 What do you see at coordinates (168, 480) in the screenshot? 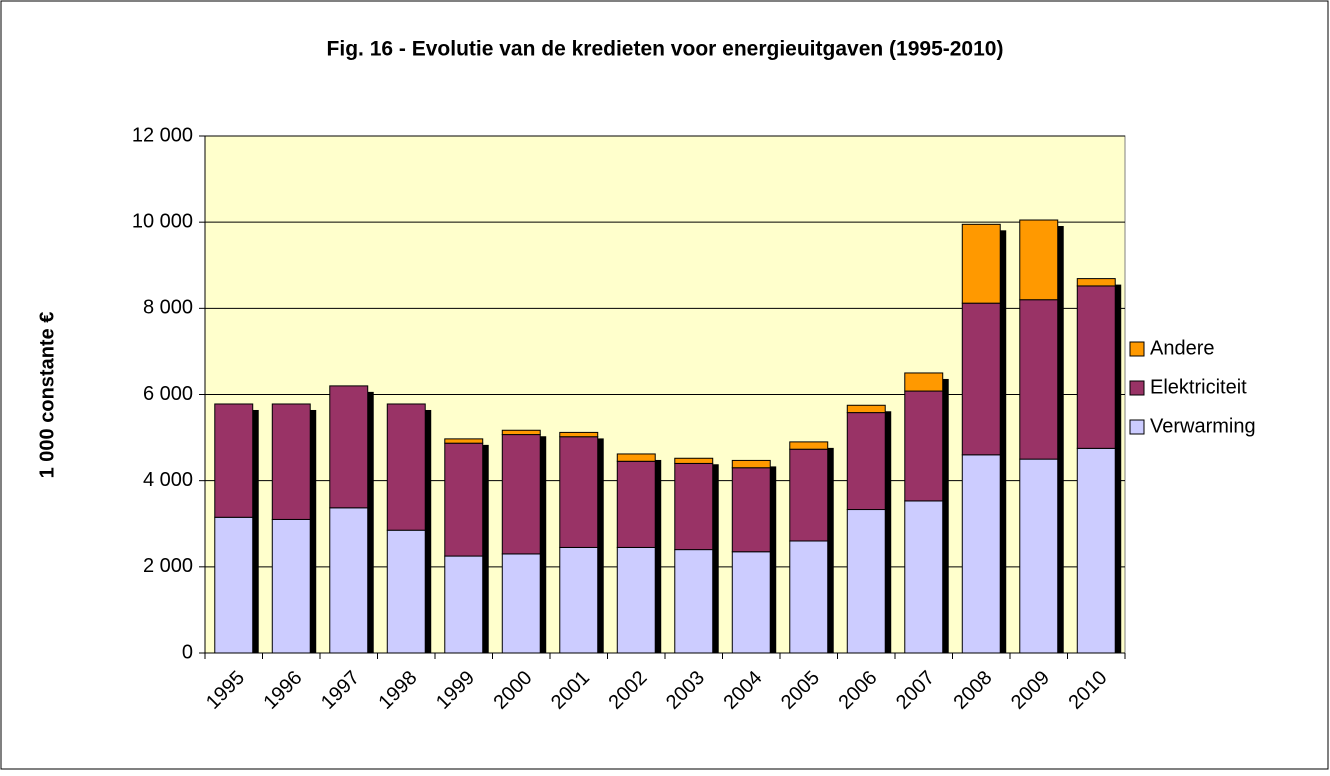
I see `y-tick-label: 4 000` at bounding box center [168, 480].